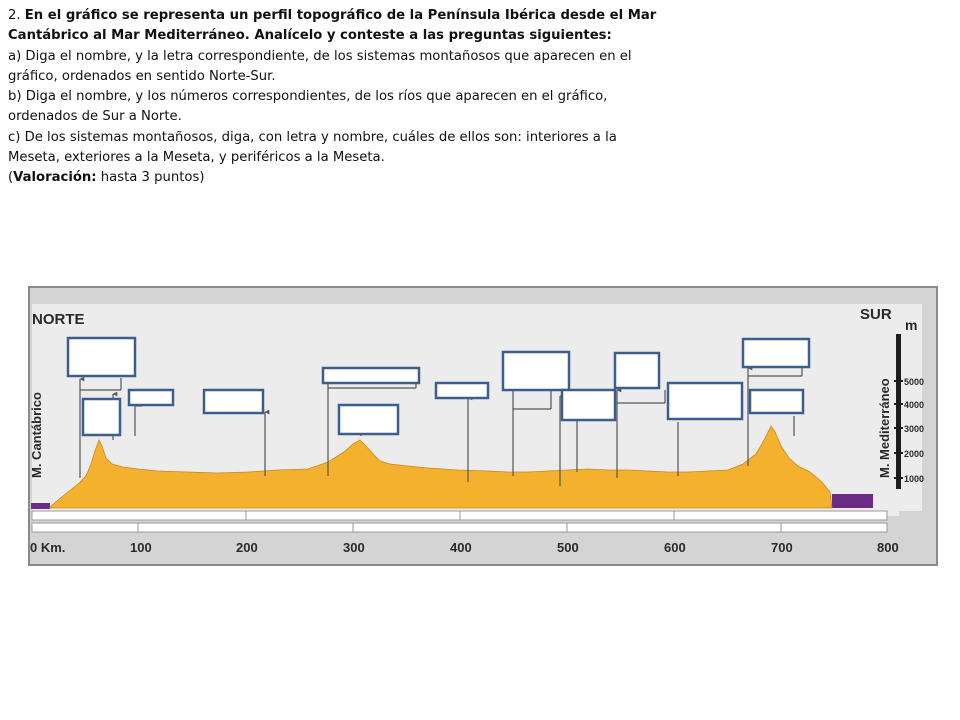 Image resolution: width=960 pixels, height=720 pixels. Describe the element at coordinates (354, 547) in the screenshot. I see `distance-label: 300` at that location.